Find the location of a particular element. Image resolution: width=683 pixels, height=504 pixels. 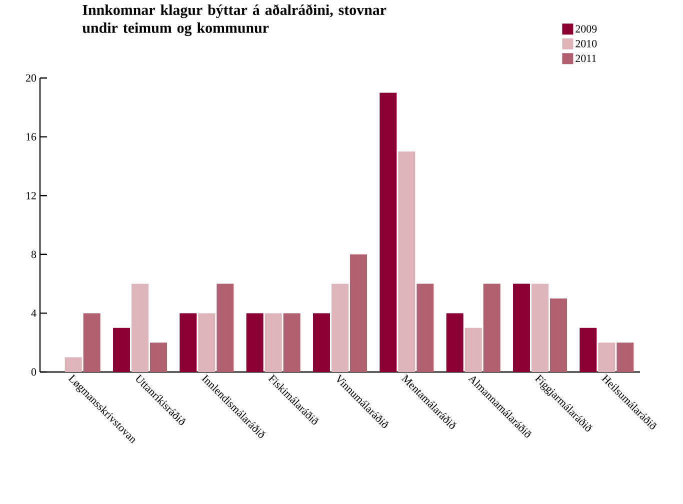

y-tick-label: 12 is located at coordinates (31, 196).